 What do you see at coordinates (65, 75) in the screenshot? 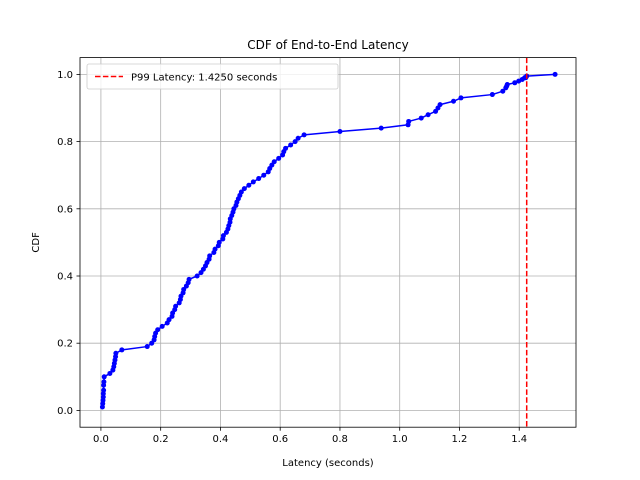
I see `y-tick-label: 1.0` at bounding box center [65, 75].